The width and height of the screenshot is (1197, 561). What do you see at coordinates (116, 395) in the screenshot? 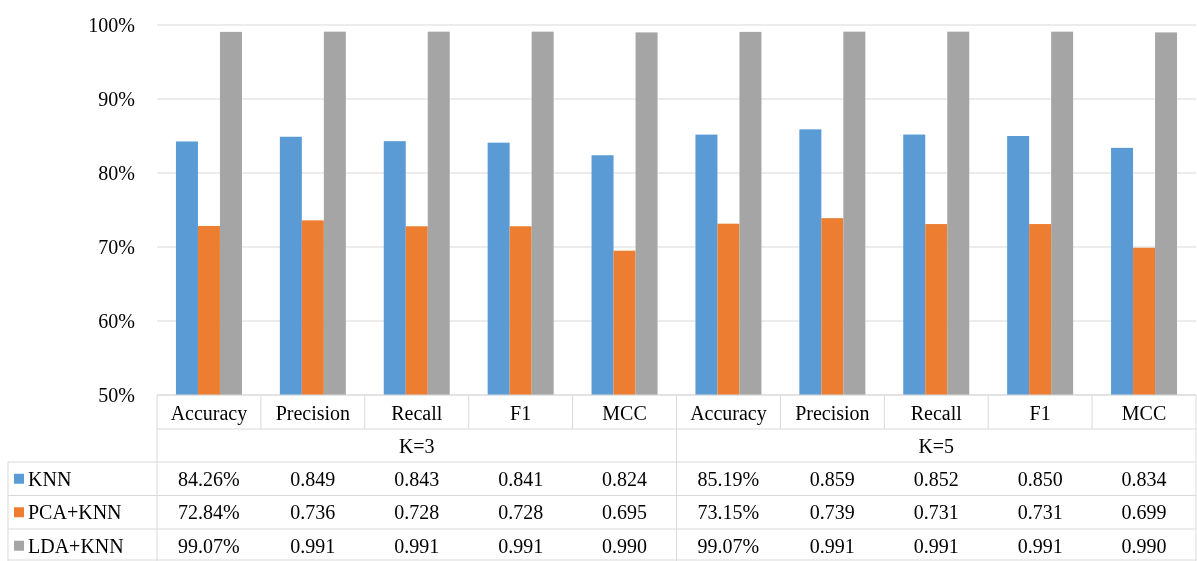
I see `y-tick-label: 50%` at bounding box center [116, 395].